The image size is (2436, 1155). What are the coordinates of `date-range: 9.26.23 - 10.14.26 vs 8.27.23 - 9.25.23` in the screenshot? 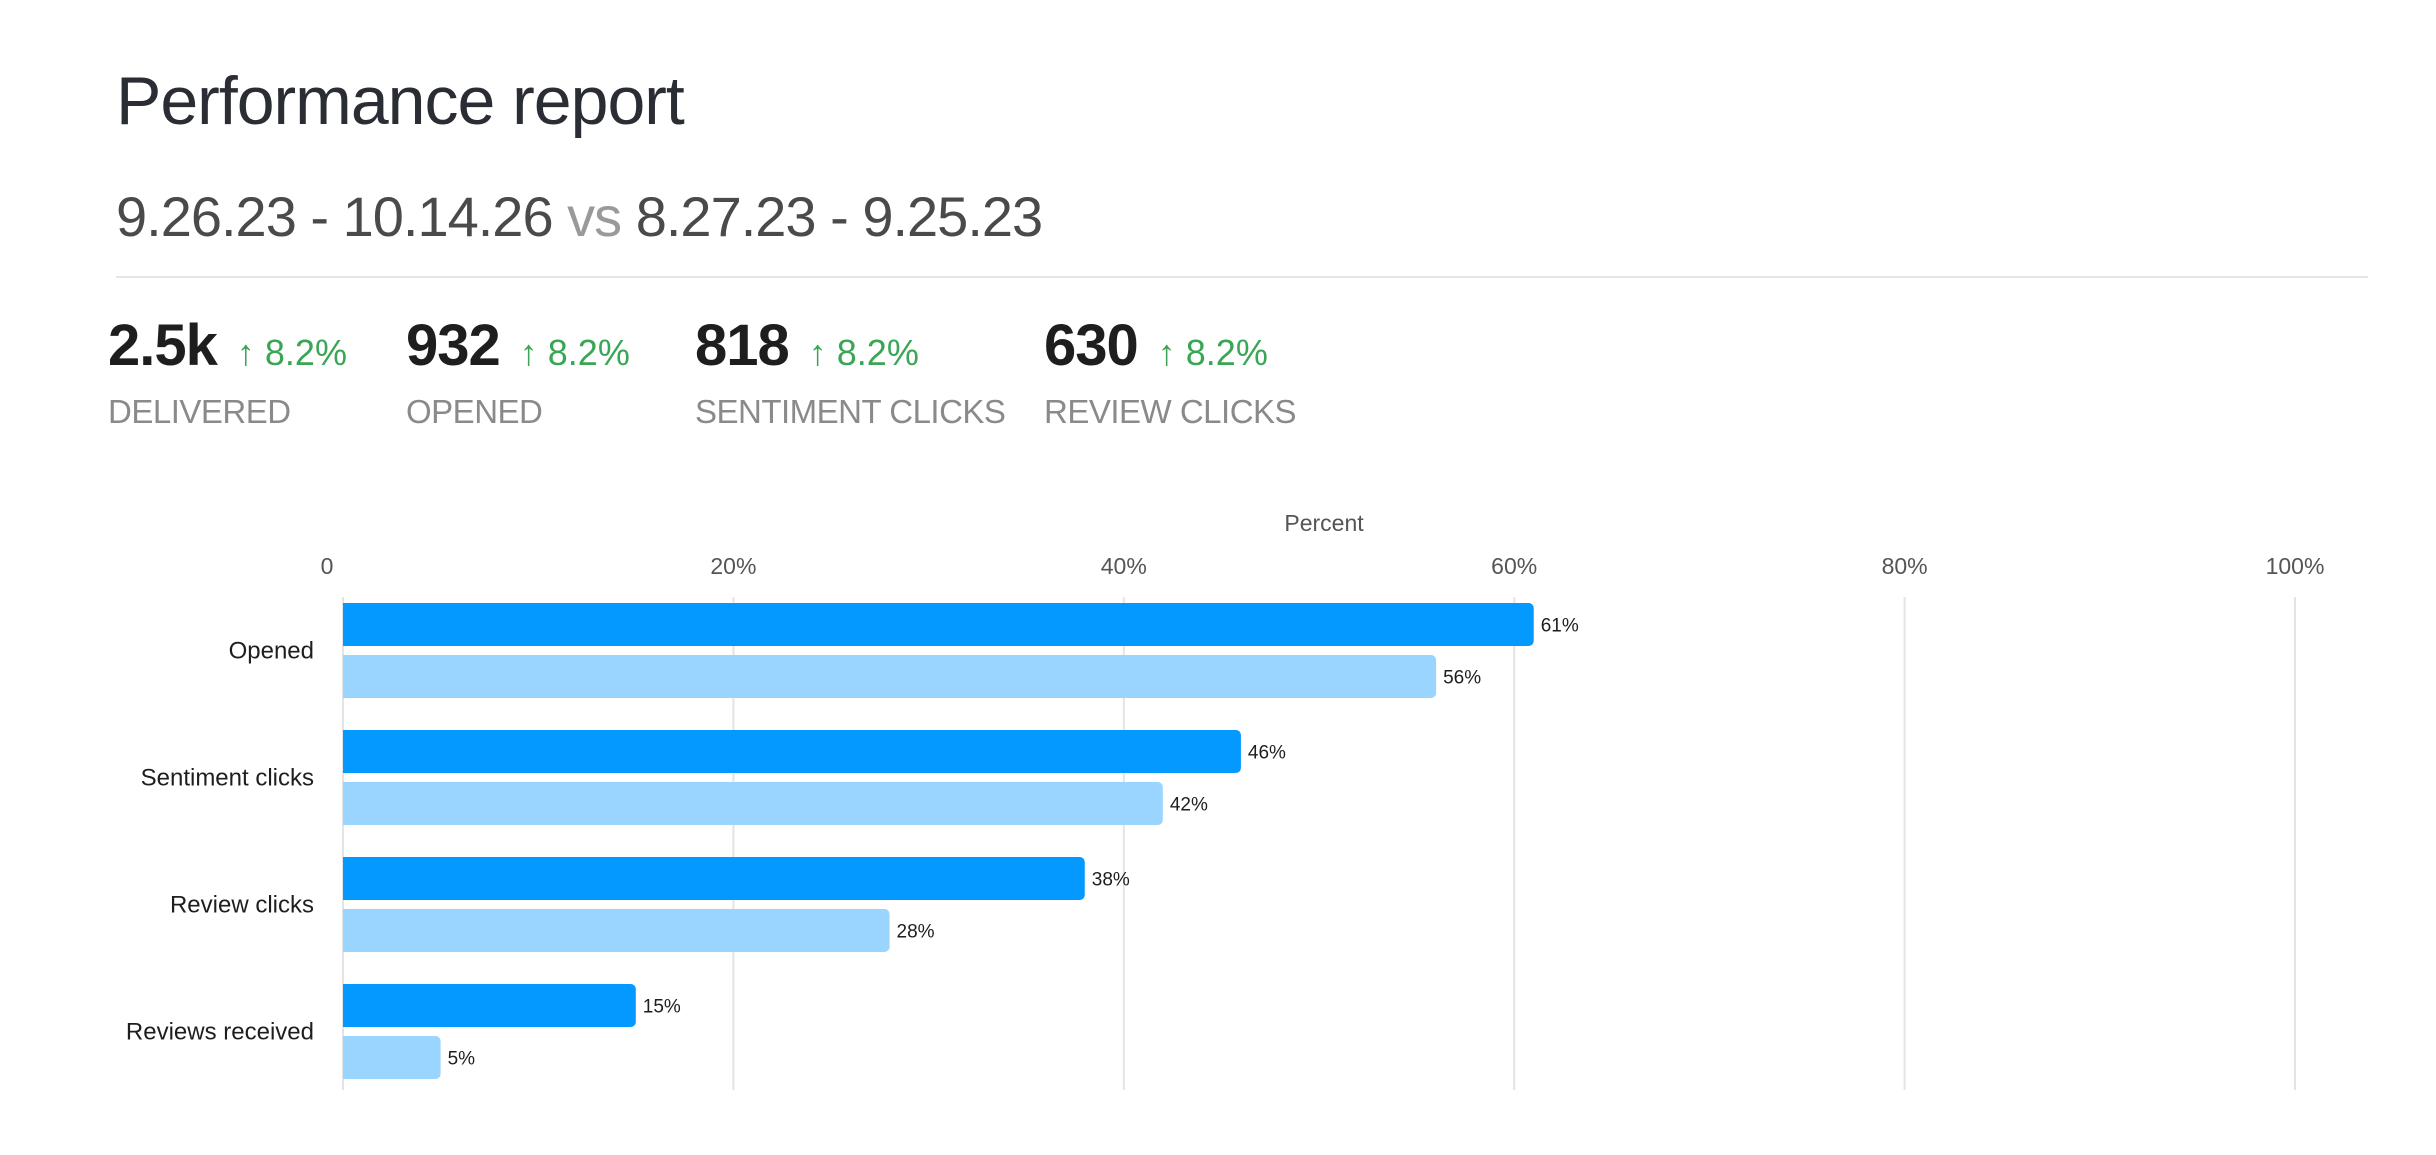 It's located at (579, 216).